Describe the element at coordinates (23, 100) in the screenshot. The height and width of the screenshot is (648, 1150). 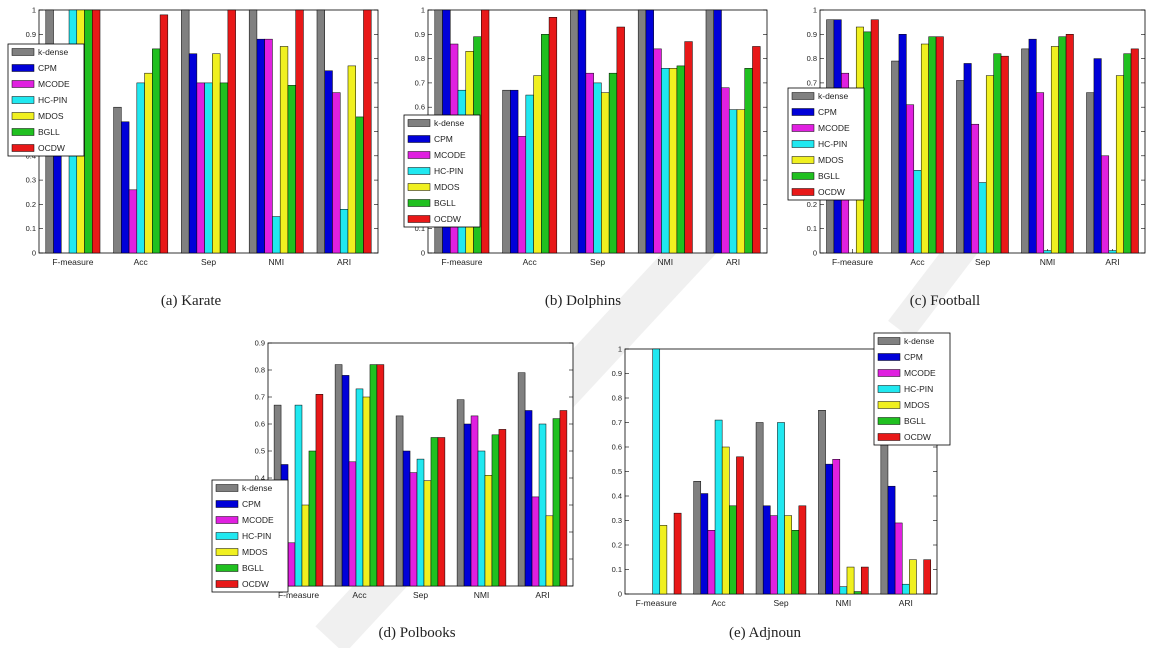
I see `legend-swatch-hc-pin` at that location.